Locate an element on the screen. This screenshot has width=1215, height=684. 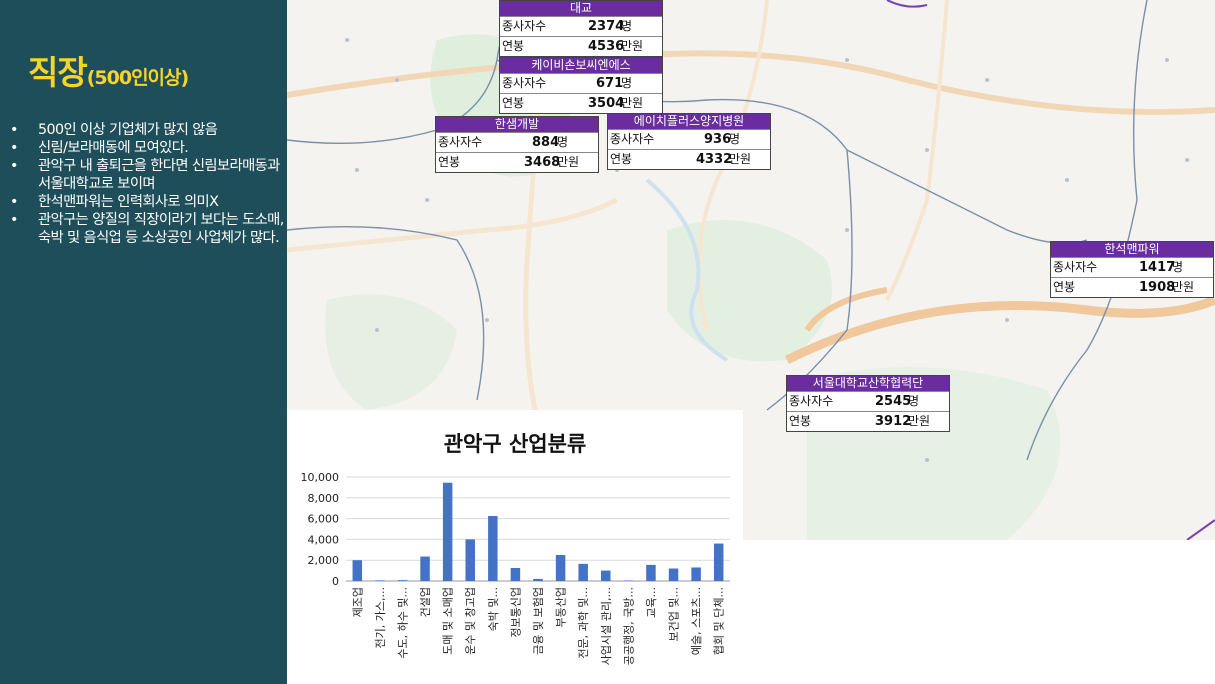
x-tick-label: 운수 및 창고업 is located at coordinates (470, 621).